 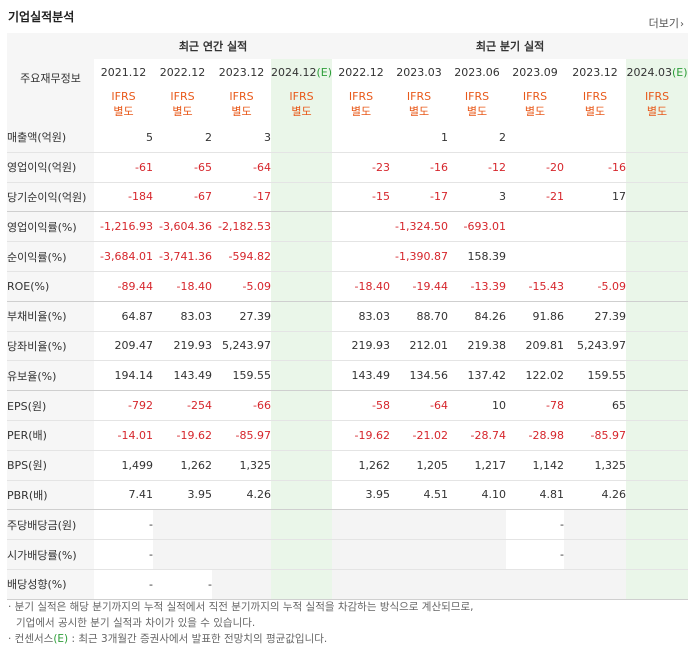 I want to click on row-label: 당좌비율(%), so click(x=50, y=345).